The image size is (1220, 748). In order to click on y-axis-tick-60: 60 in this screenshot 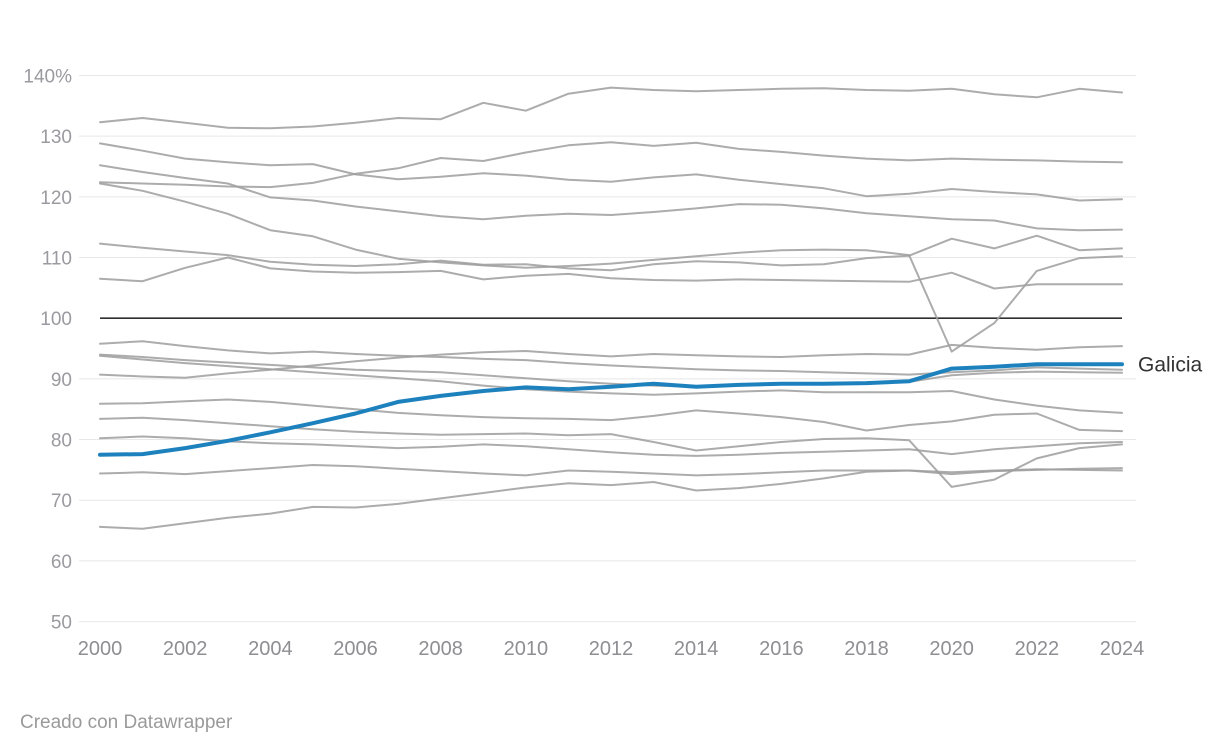, I will do `click(61, 562)`.